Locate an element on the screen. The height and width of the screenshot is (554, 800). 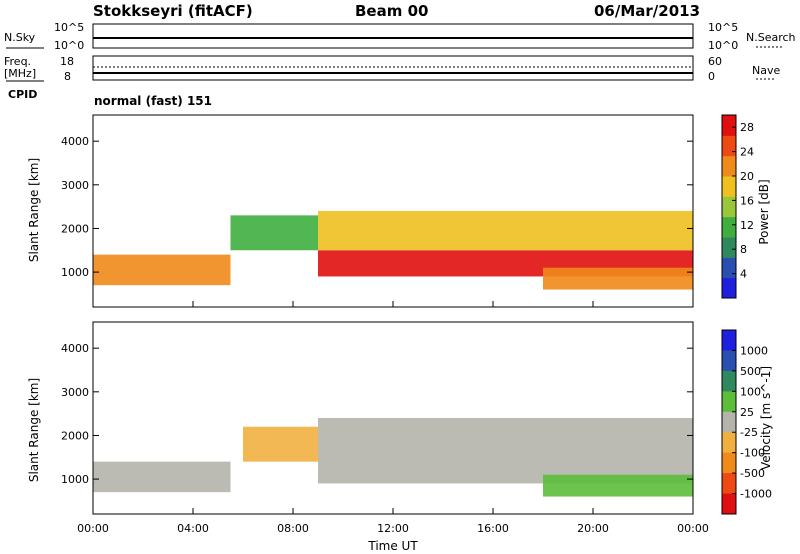
velocity-ytick-label: 4000 is located at coordinates (75, 348).